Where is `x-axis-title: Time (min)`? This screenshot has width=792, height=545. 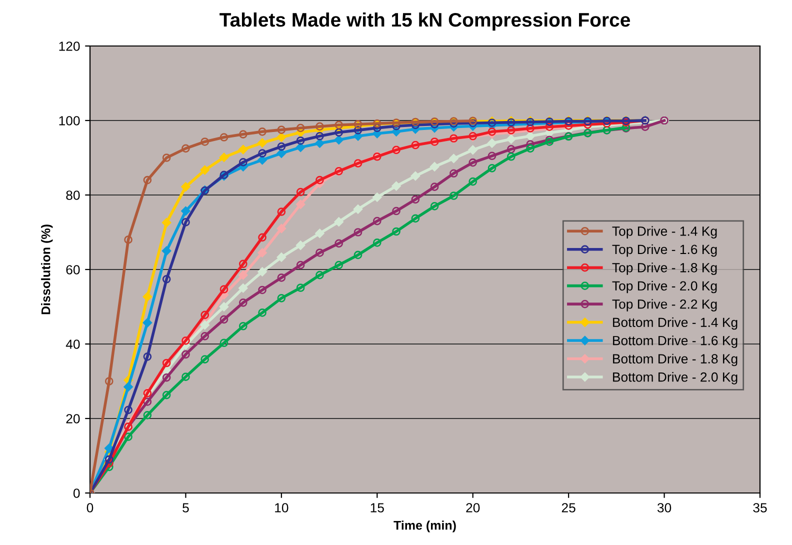
x-axis-title: Time (min) is located at coordinates (425, 526).